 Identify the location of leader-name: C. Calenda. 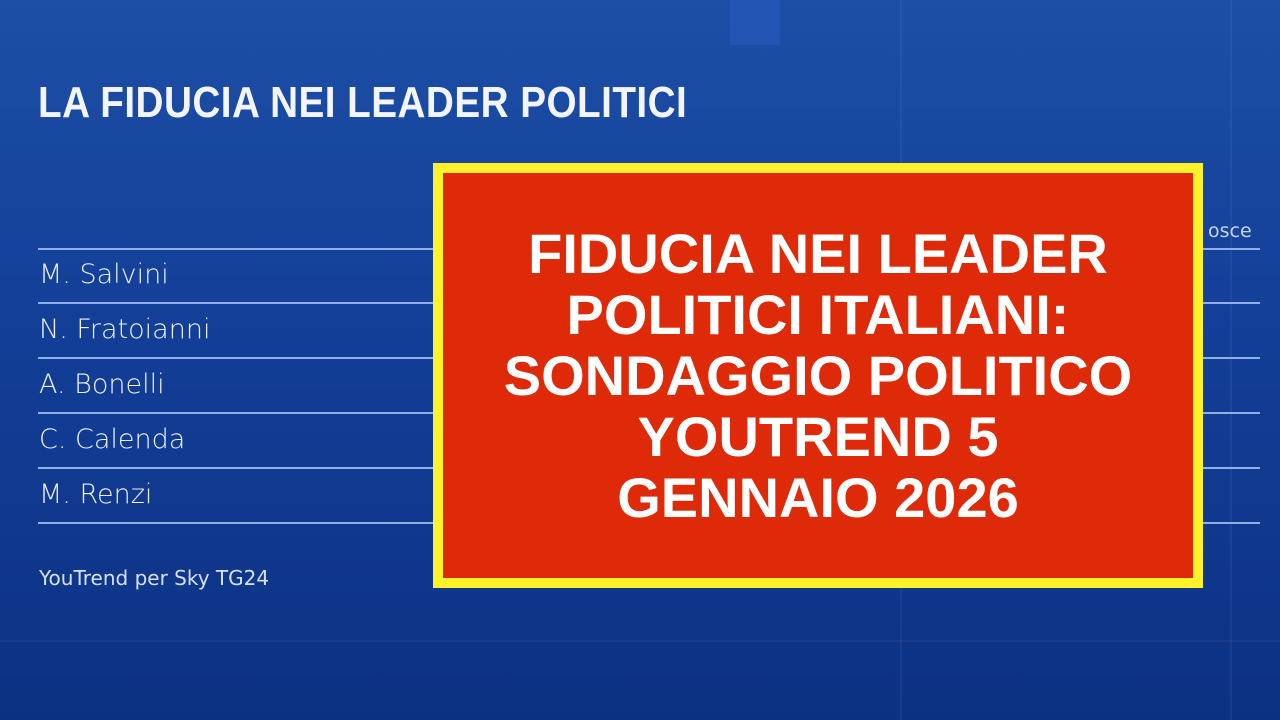
(112, 439).